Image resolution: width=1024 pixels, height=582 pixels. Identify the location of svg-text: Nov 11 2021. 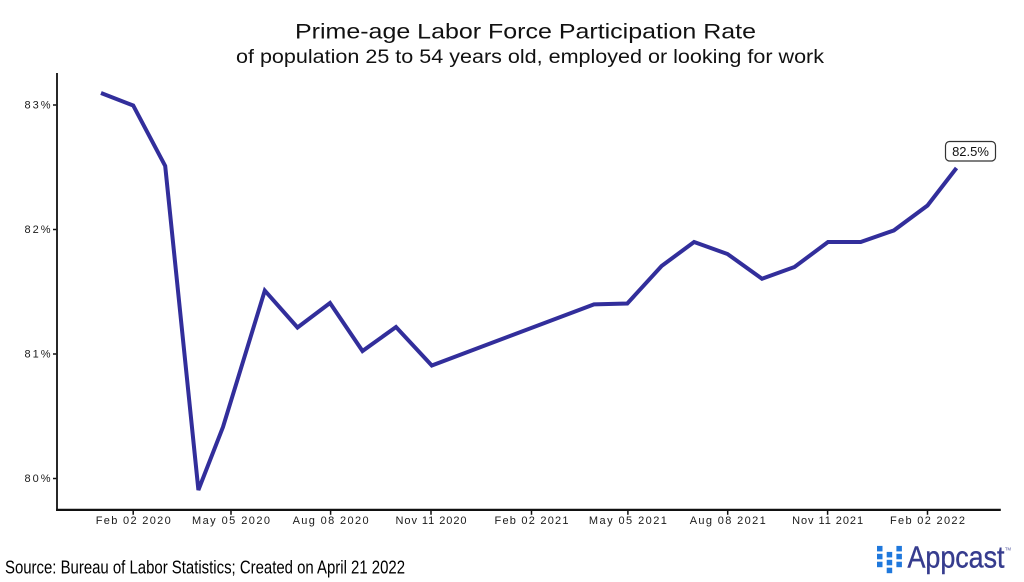
(827, 521).